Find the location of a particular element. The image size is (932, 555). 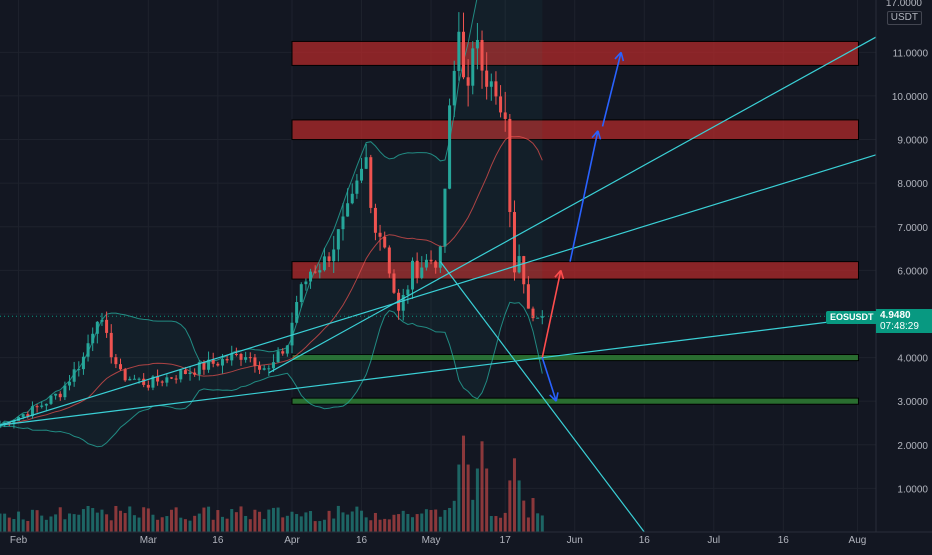

x-tick-label: 16 is located at coordinates (218, 540).